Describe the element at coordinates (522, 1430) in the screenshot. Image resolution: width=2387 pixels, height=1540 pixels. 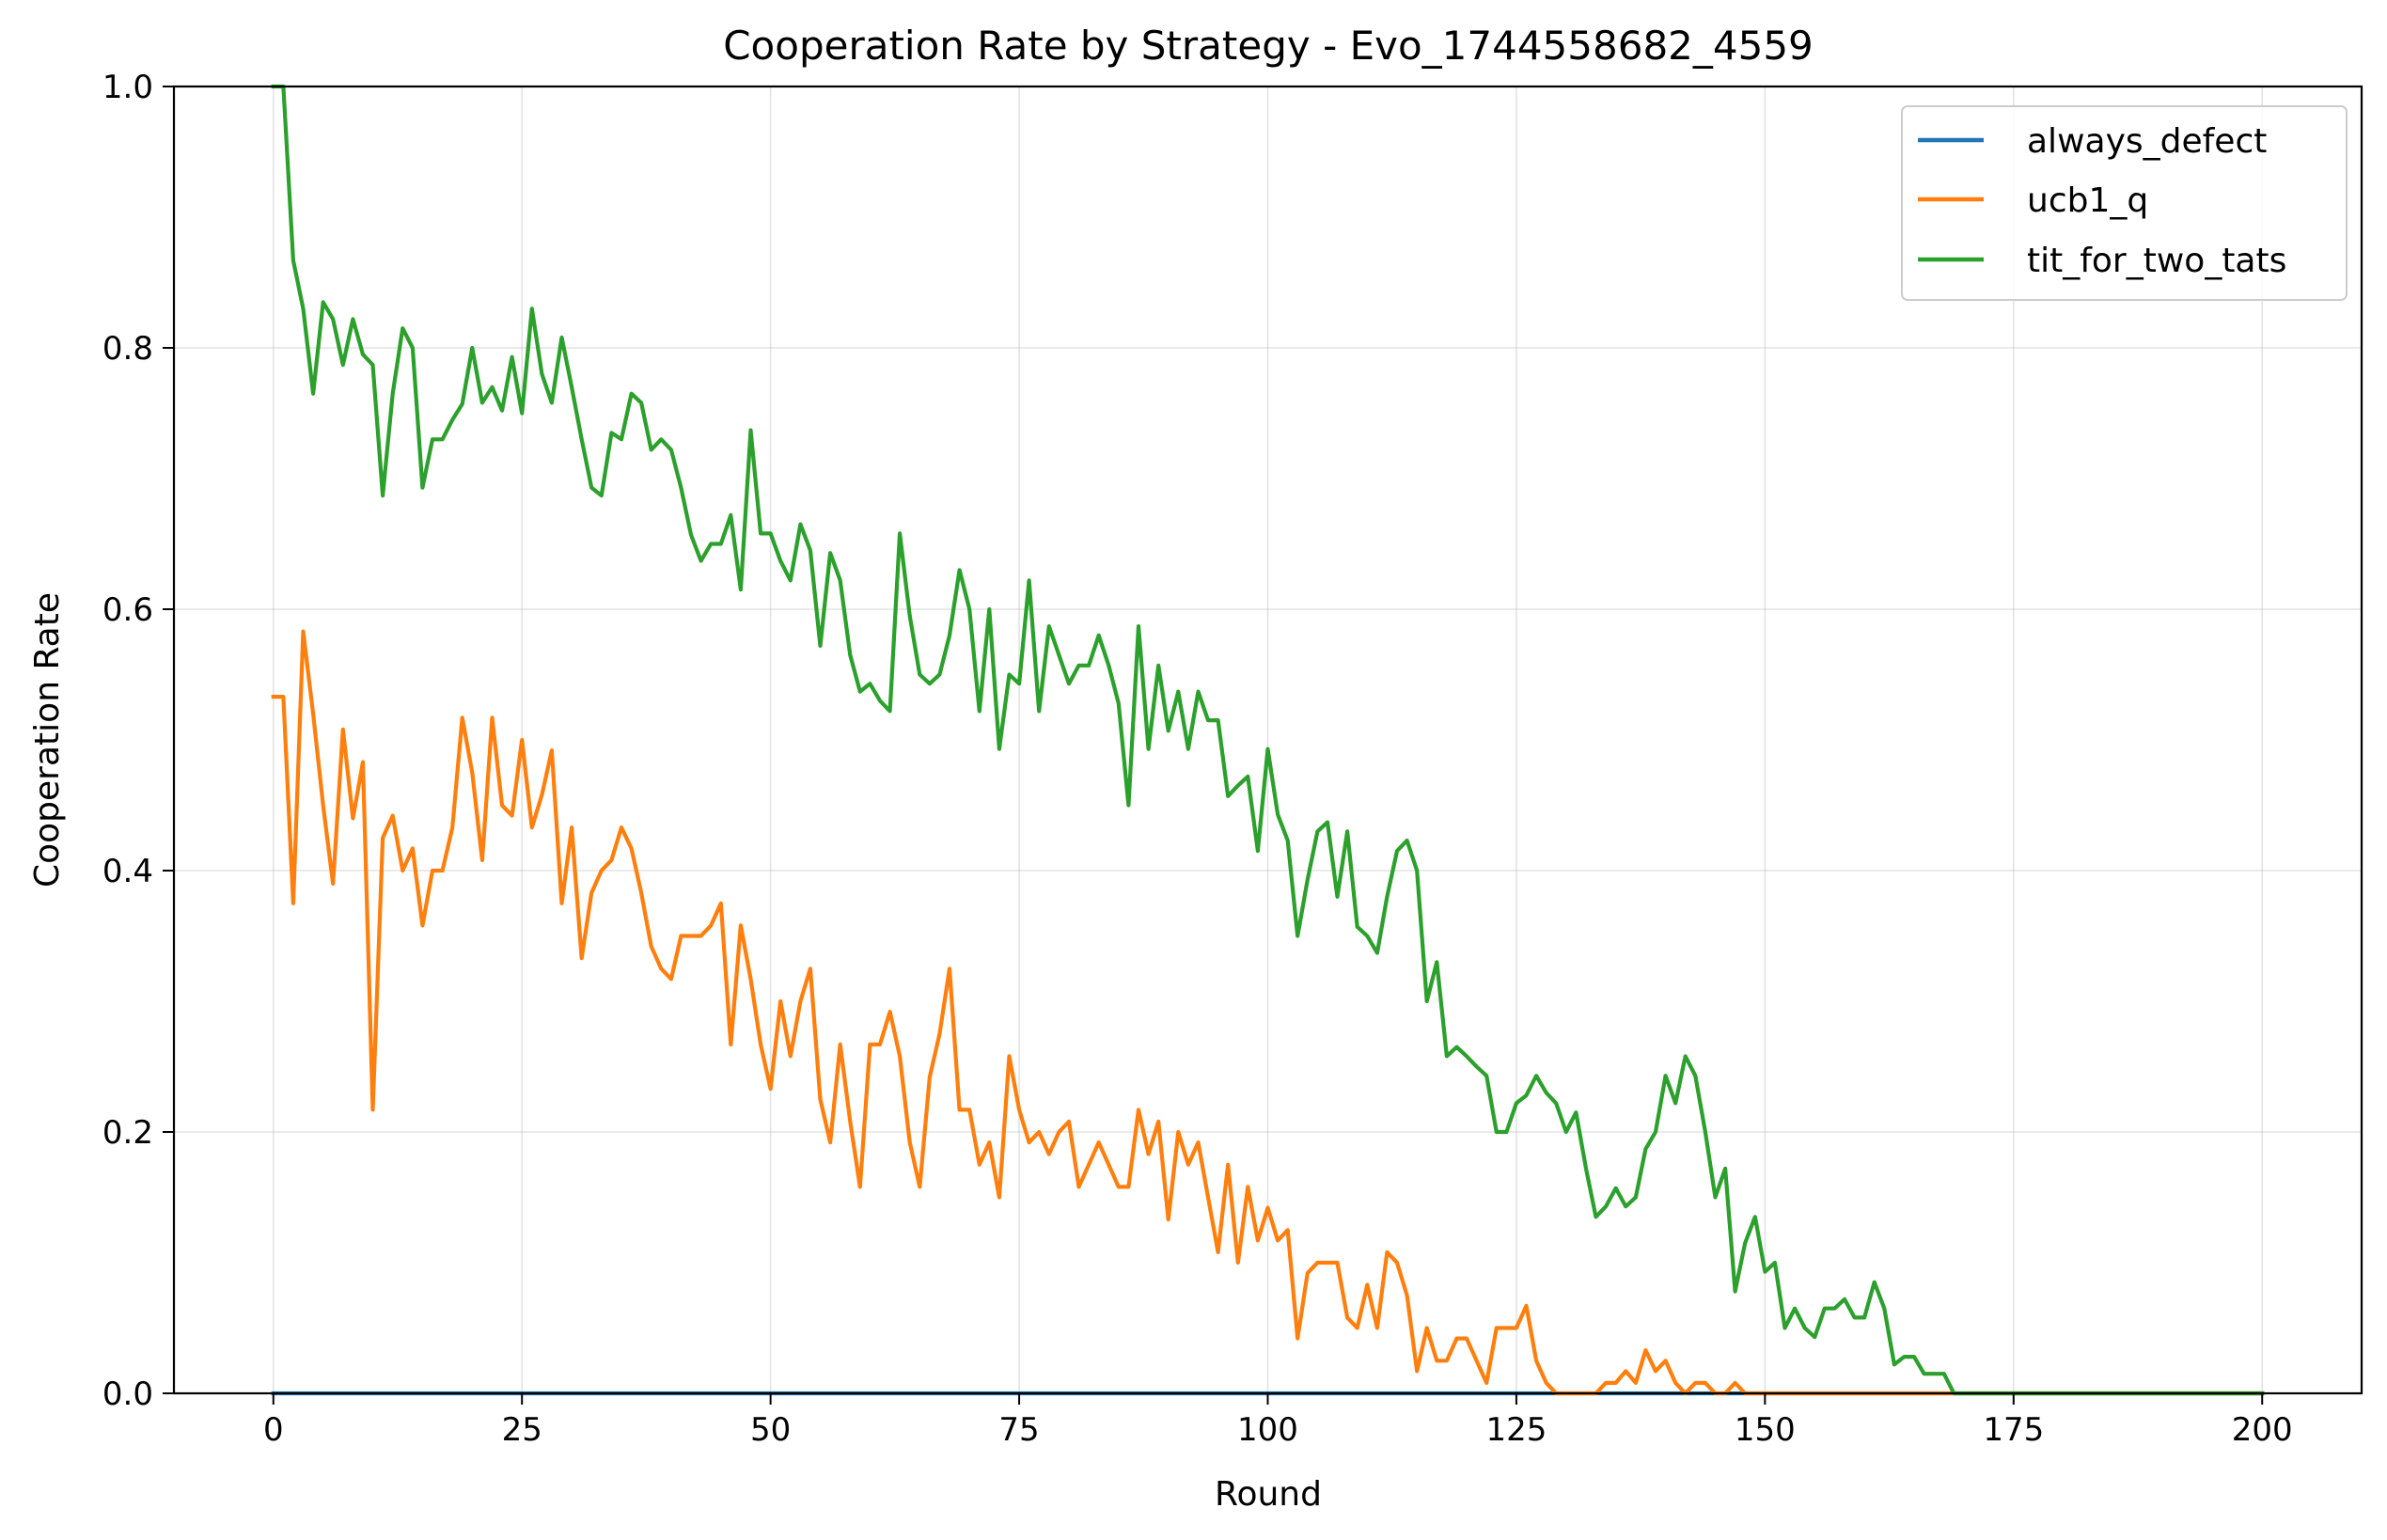
I see `x-tick-label: 25` at that location.